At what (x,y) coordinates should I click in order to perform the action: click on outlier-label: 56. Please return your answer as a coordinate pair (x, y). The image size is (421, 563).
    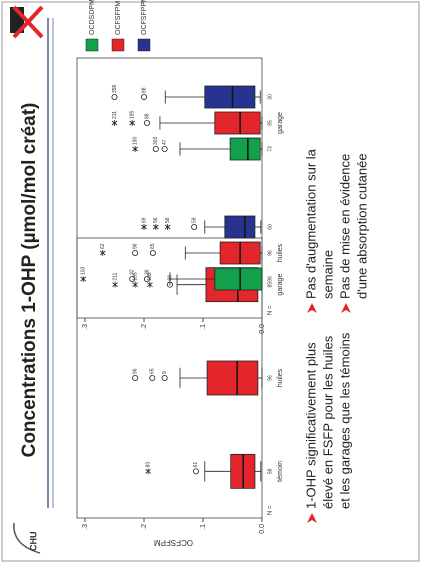
    Looking at the image, I should click on (156, 220).